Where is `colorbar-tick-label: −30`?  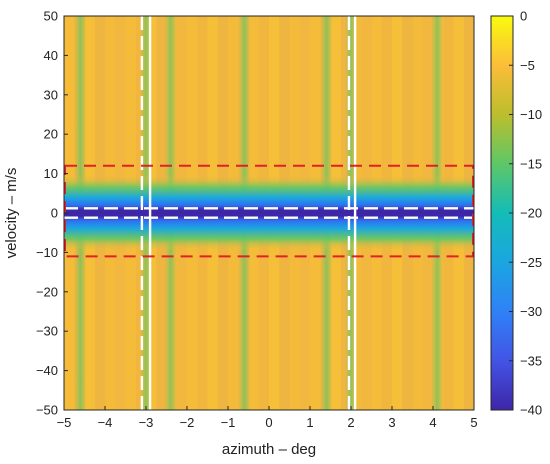 colorbar-tick-label: −30 is located at coordinates (531, 311).